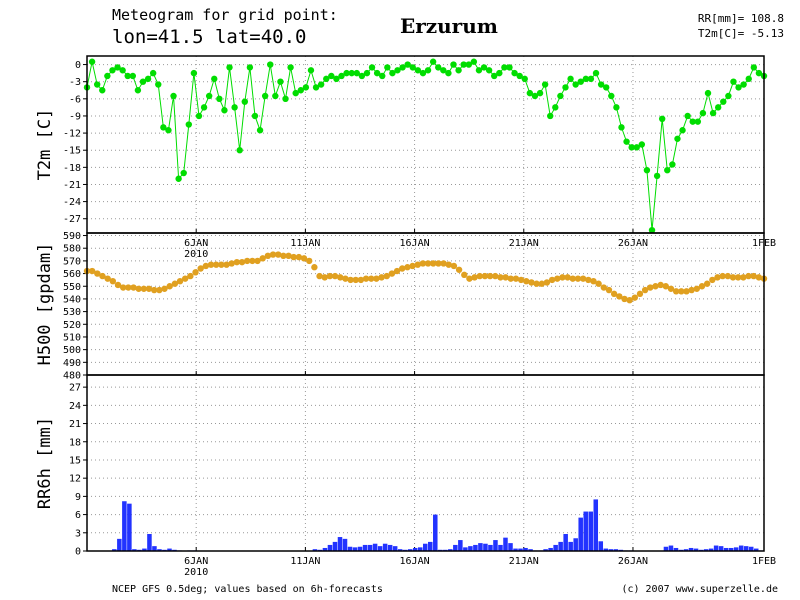  Describe the element at coordinates (78, 497) in the screenshot. I see `rr6h-ytick-label: 9` at that location.